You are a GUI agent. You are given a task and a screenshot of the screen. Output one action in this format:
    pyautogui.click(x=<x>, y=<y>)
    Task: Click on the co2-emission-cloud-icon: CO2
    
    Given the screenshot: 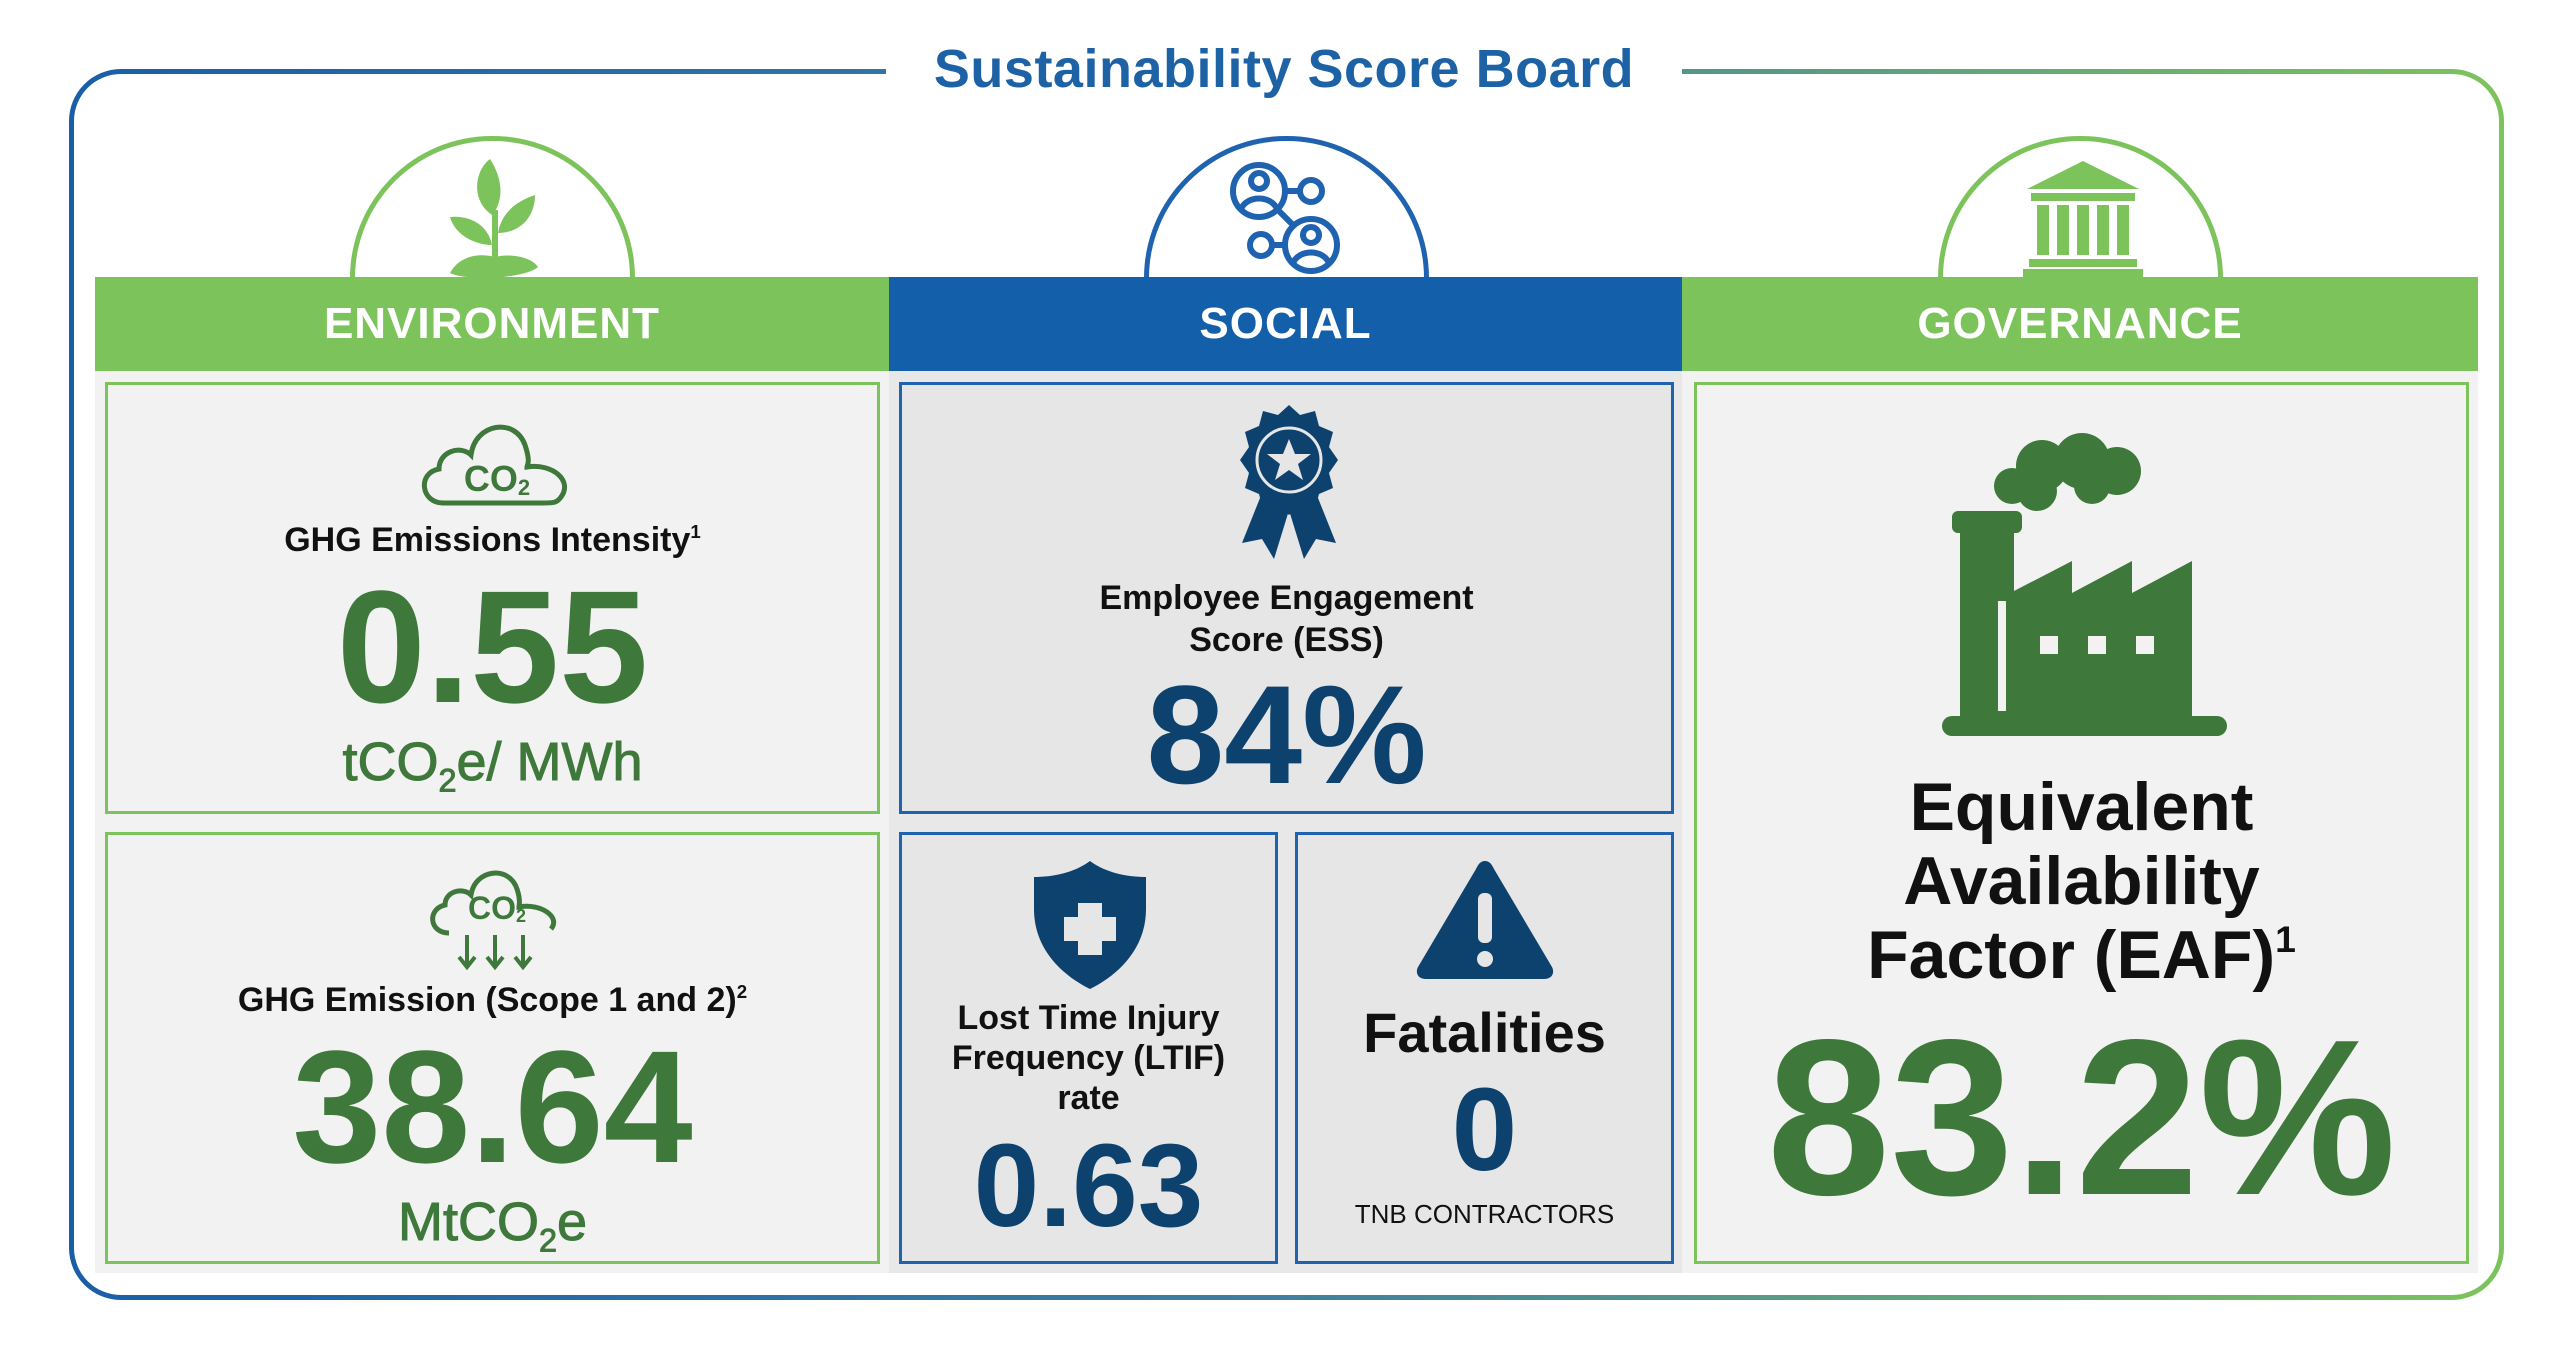 What is the action you would take?
    pyautogui.click(x=493, y=920)
    